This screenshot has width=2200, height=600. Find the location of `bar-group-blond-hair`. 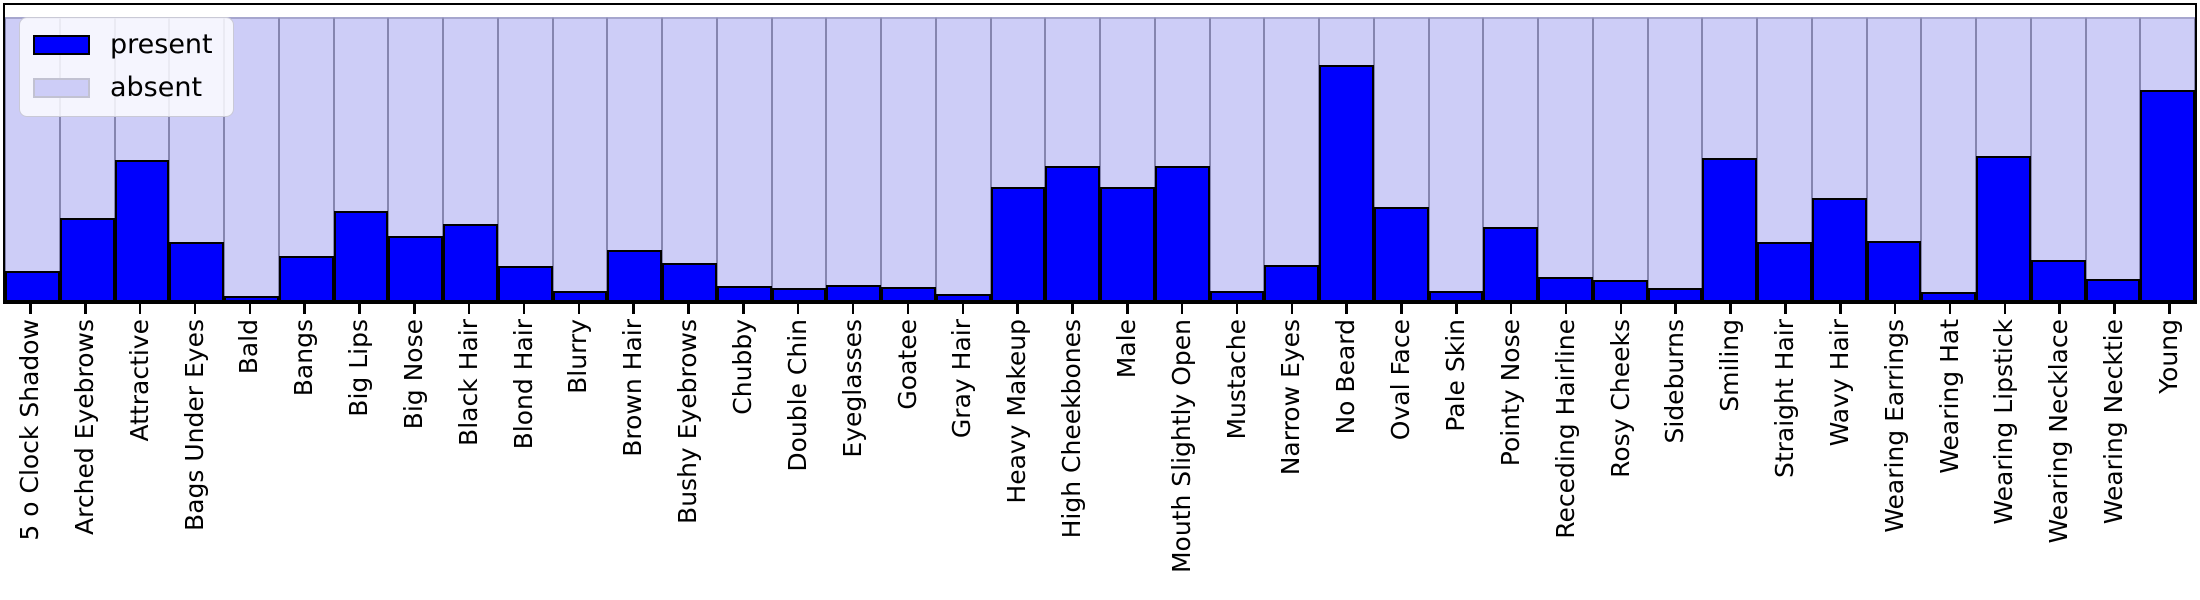

bar-group-blond-hair is located at coordinates (525, 159).